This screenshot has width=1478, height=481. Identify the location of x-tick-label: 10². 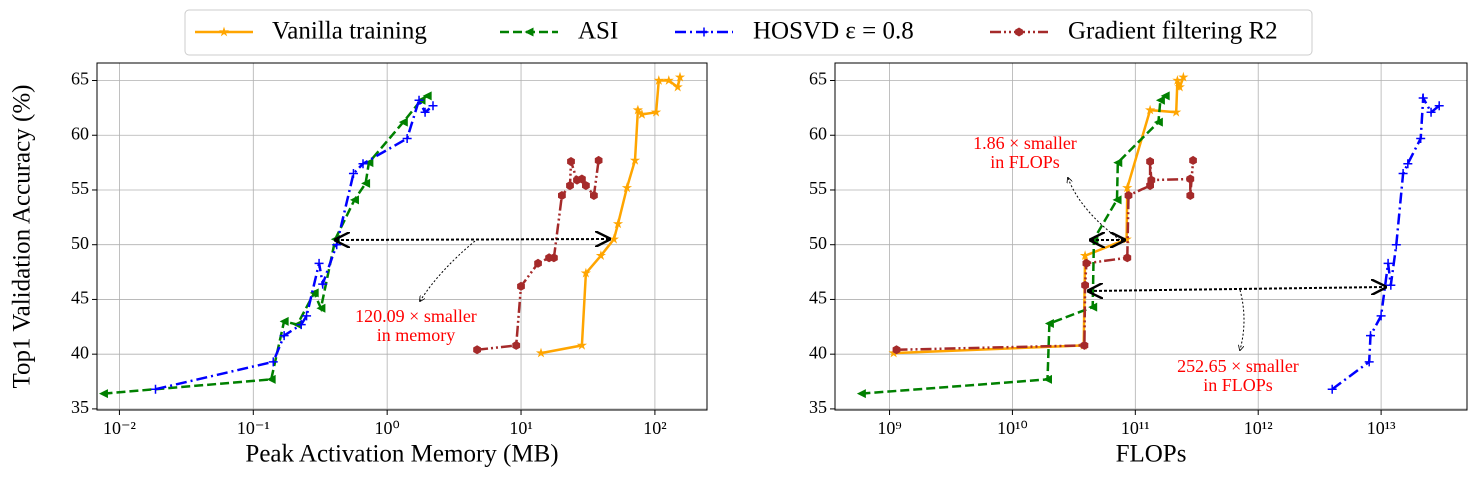
(654, 428).